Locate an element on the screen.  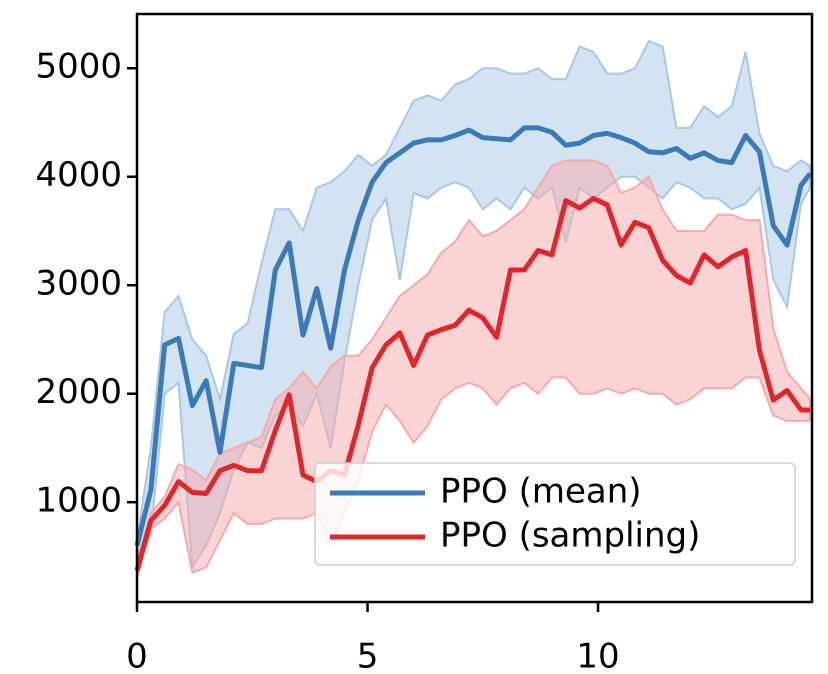
legend-label: PPO (sampling) is located at coordinates (570, 536).